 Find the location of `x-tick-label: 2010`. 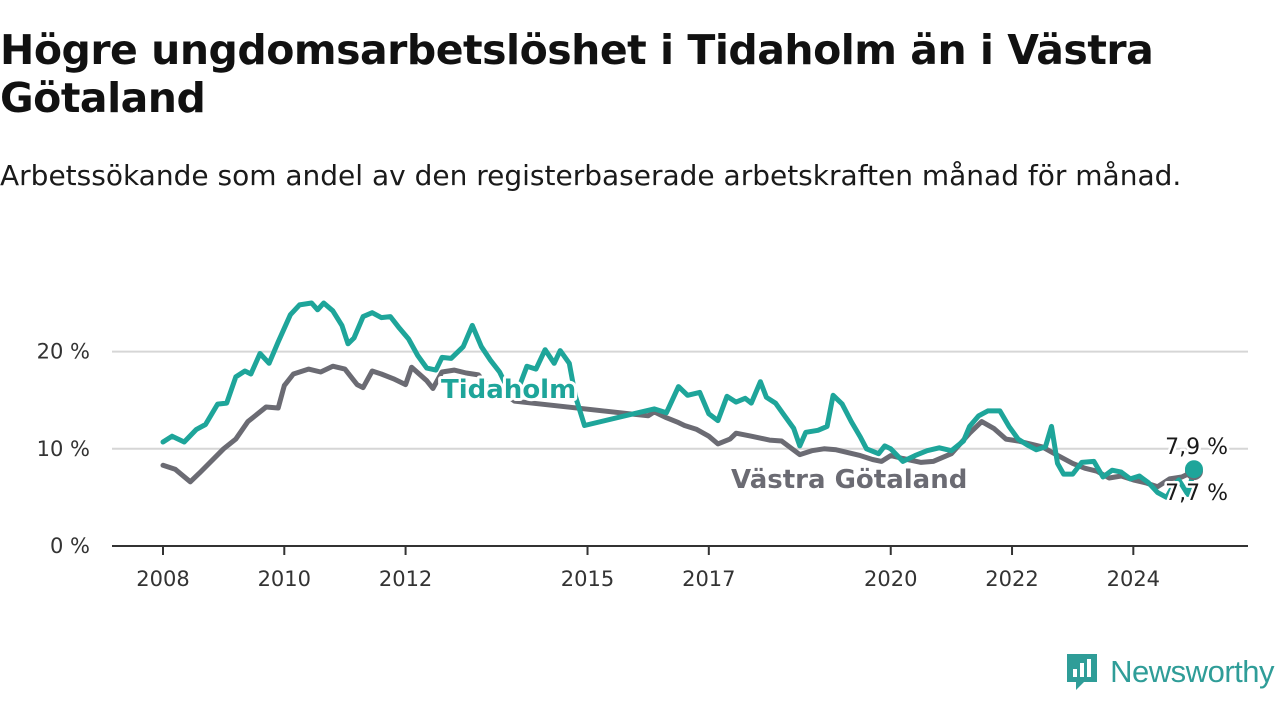

x-tick-label: 2010 is located at coordinates (284, 579).